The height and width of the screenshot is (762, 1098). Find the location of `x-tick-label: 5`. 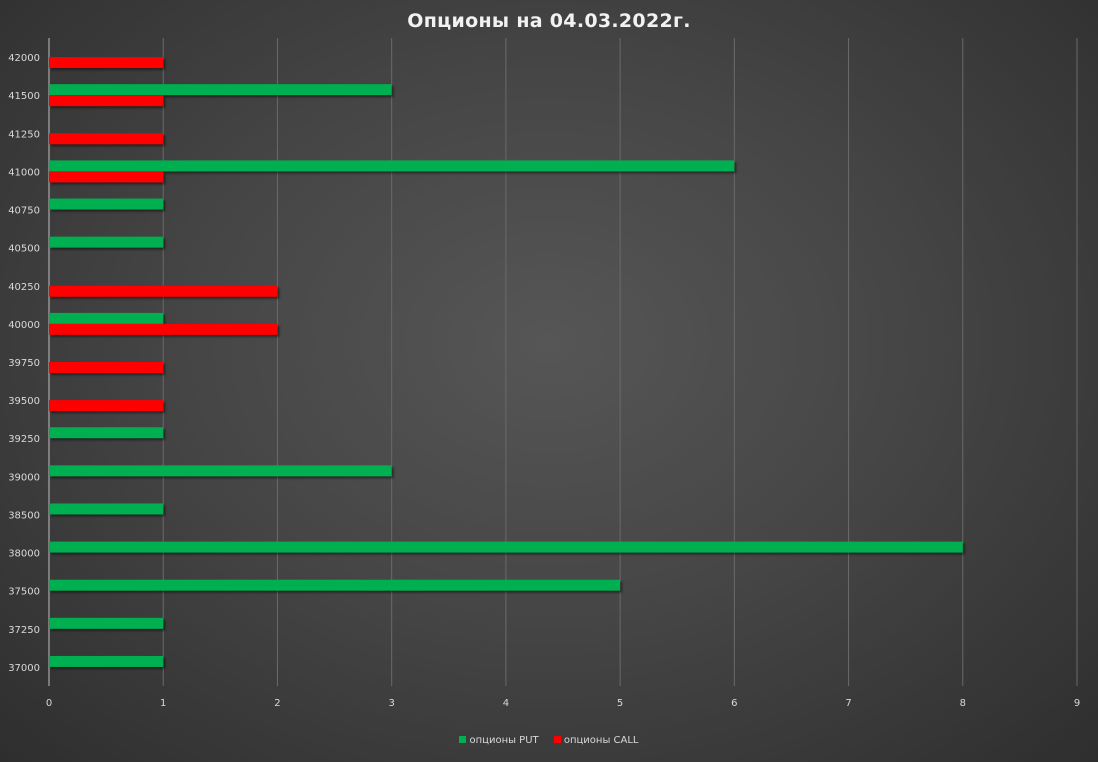

x-tick-label: 5 is located at coordinates (620, 703).